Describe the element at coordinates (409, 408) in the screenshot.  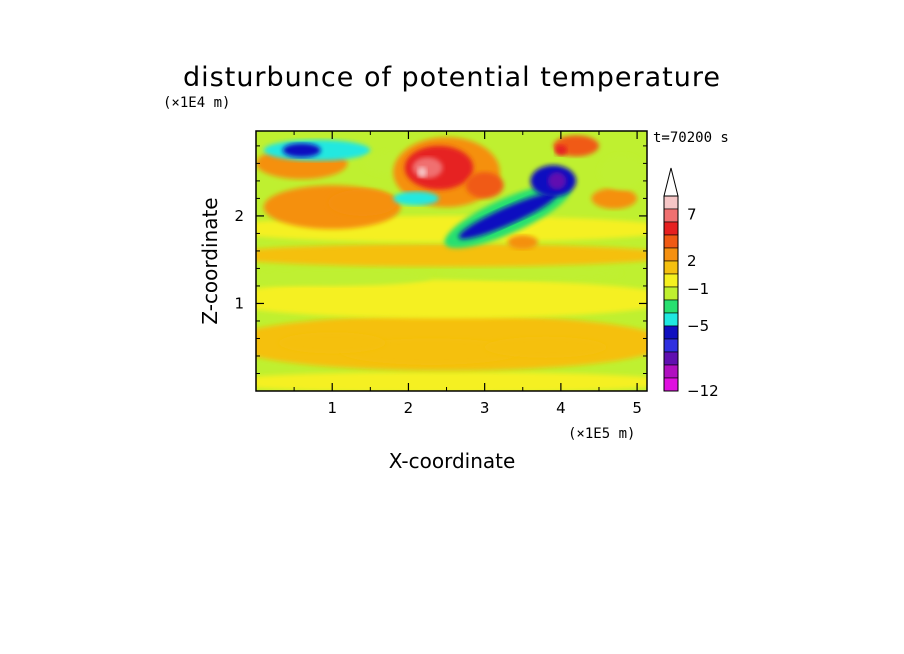
I see `x-tick-label: 2` at that location.